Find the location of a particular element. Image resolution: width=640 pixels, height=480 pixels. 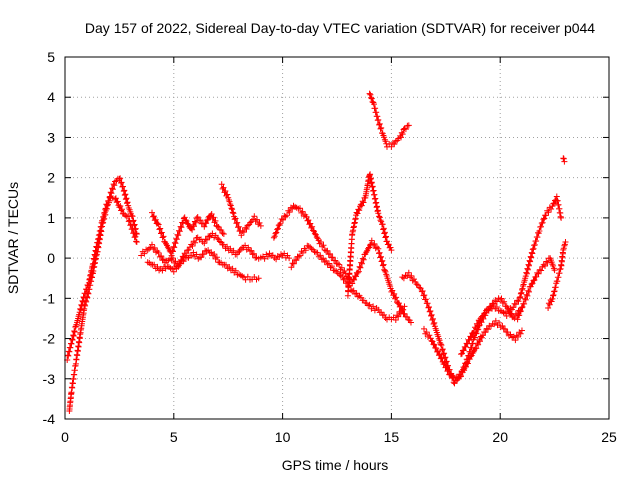

series-track-i is located at coordinates (369, 235).